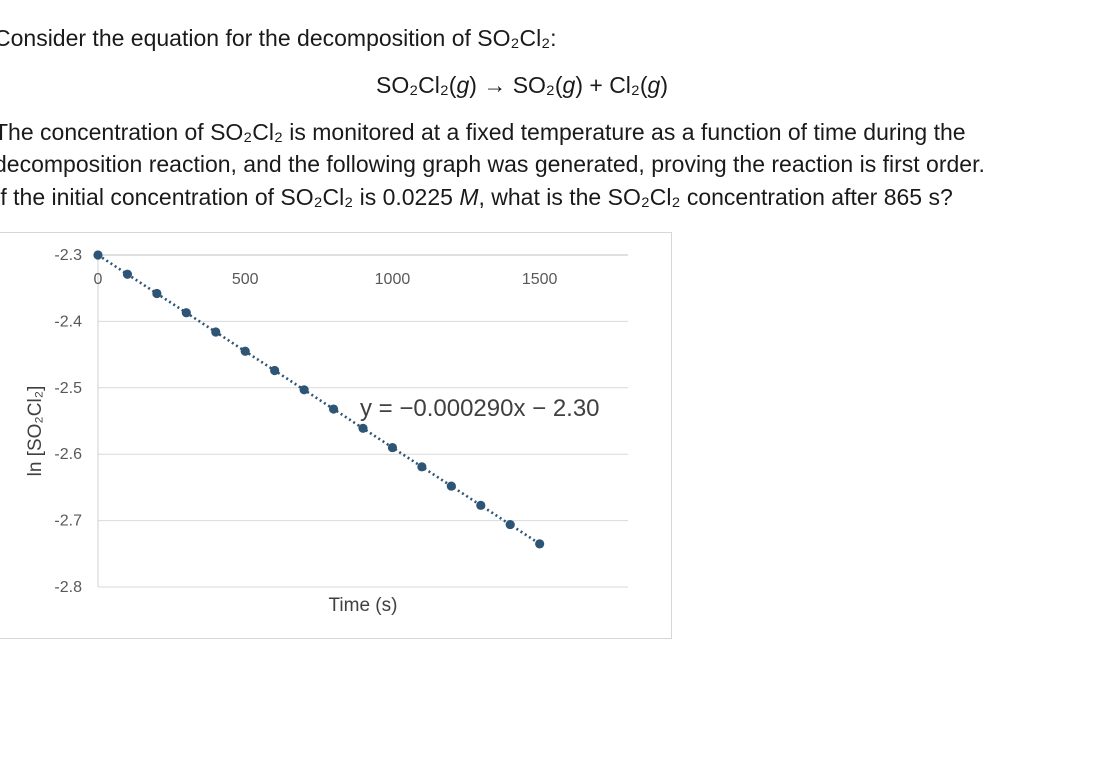 The height and width of the screenshot is (759, 1108). Describe the element at coordinates (68, 421) in the screenshot. I see `y-tick-labels: -2.3 -2.4 -2.5 -2.6 -2.7 -2.8` at that location.